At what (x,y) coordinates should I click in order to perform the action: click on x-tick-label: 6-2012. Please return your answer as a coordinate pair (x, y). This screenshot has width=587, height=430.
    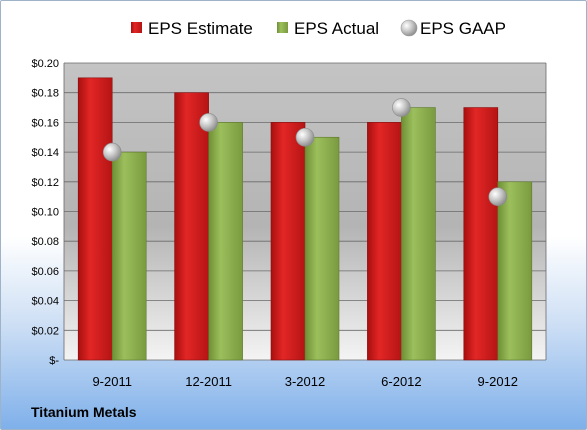
    Looking at the image, I should click on (401, 381).